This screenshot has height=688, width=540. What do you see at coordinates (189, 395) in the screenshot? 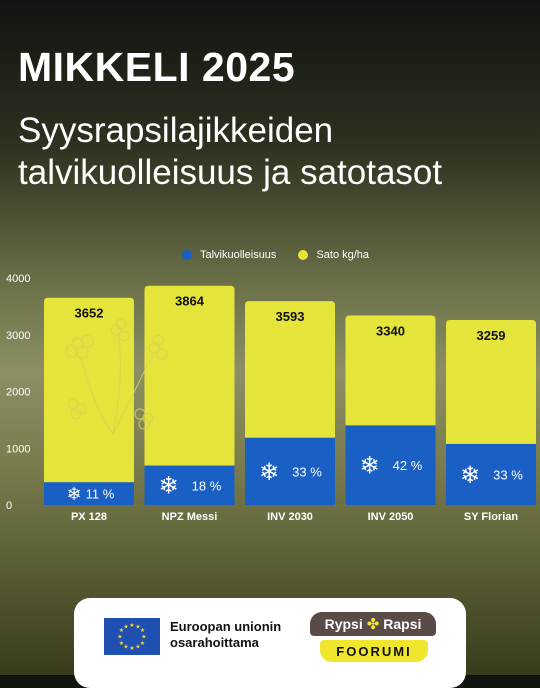
I see `yield-bar` at bounding box center [189, 395].